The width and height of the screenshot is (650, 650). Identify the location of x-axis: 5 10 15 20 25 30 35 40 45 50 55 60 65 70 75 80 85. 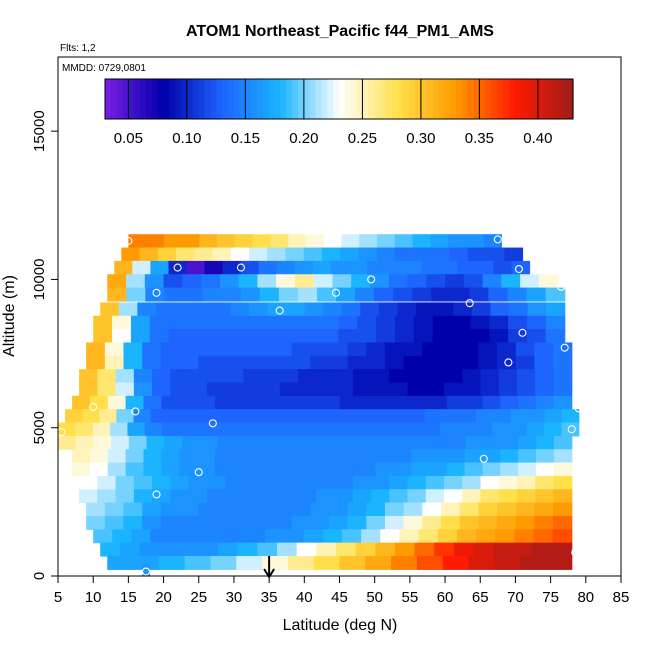
(341, 590).